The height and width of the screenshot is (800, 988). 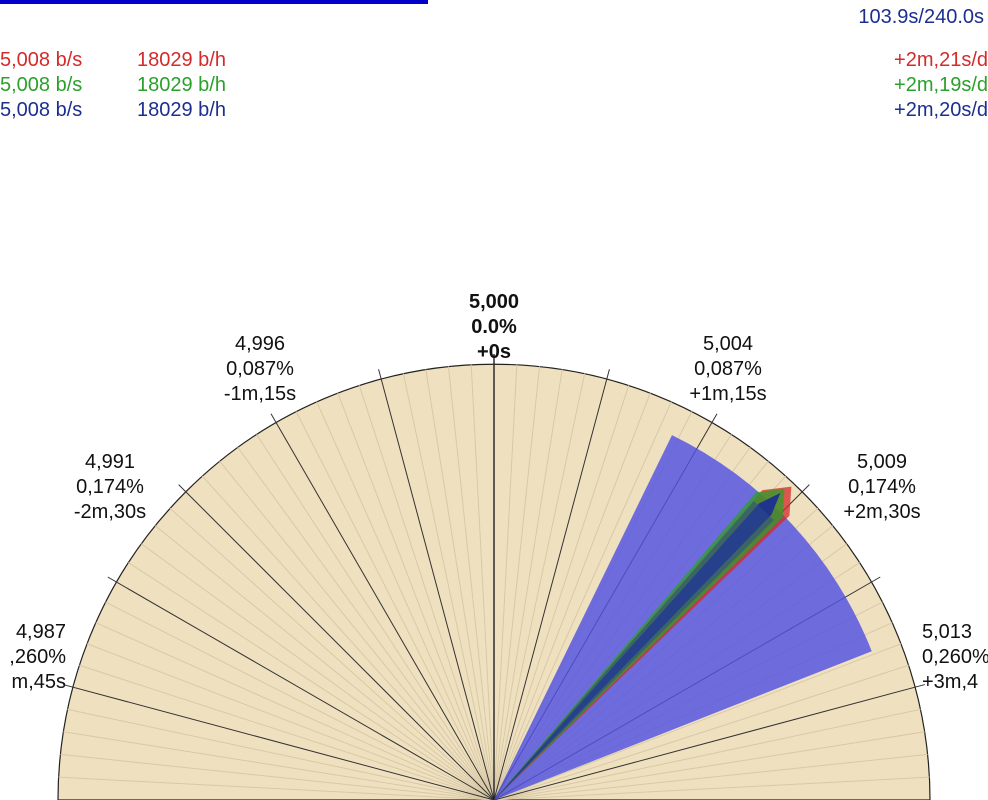 I want to click on label-value: 5,004, so click(x=728, y=344).